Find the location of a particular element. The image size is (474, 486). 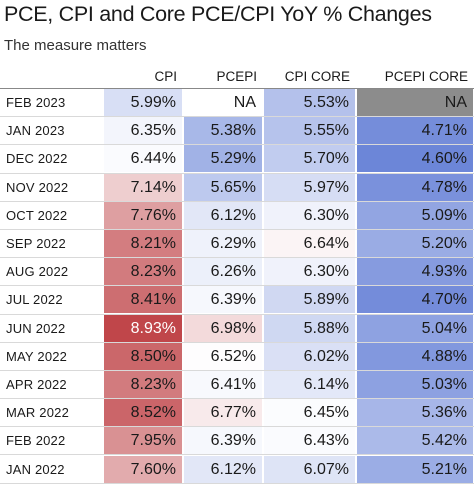

value-cell-pcepi-core: 4.93% is located at coordinates (415, 272).